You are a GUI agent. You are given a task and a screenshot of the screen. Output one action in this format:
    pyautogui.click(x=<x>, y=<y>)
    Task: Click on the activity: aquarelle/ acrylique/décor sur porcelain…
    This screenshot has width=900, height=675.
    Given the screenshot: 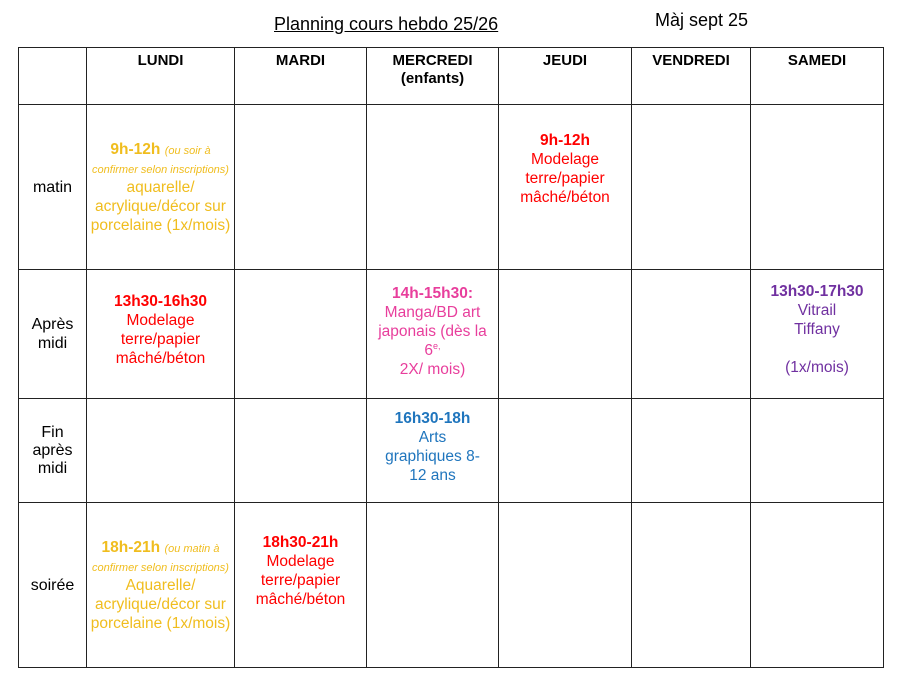 What is the action you would take?
    pyautogui.click(x=160, y=206)
    